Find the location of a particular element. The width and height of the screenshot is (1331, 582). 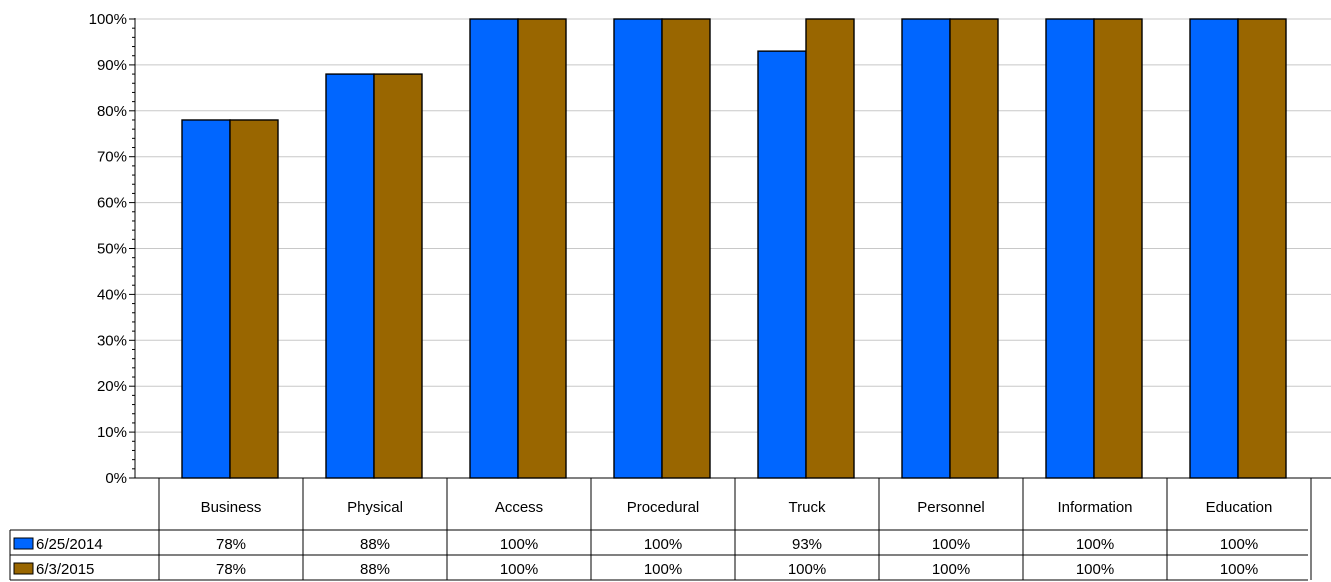

data-table-cell: 93% is located at coordinates (807, 544).